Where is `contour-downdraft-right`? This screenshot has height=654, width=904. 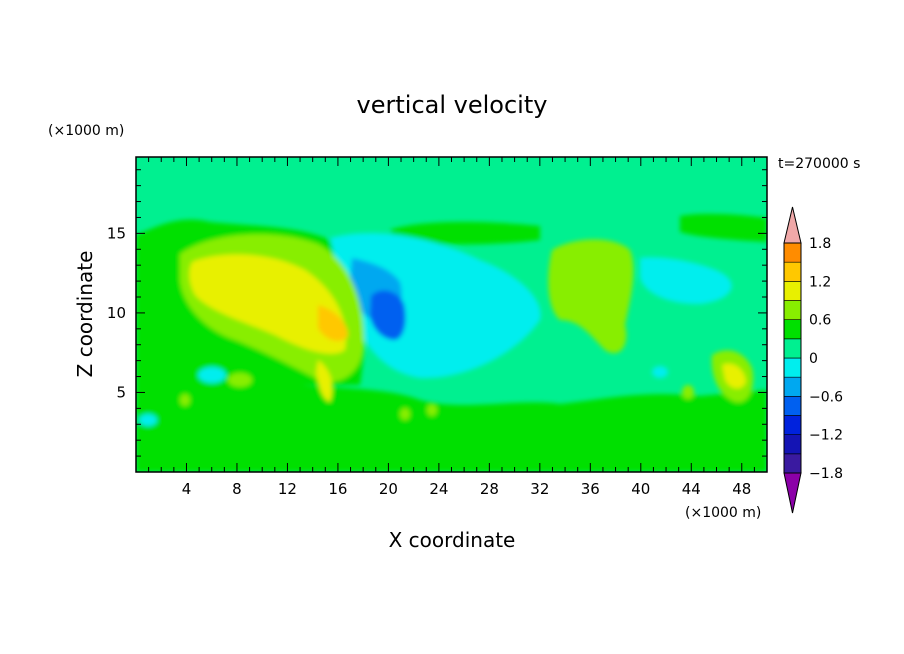
contour-downdraft-right is located at coordinates (686, 281).